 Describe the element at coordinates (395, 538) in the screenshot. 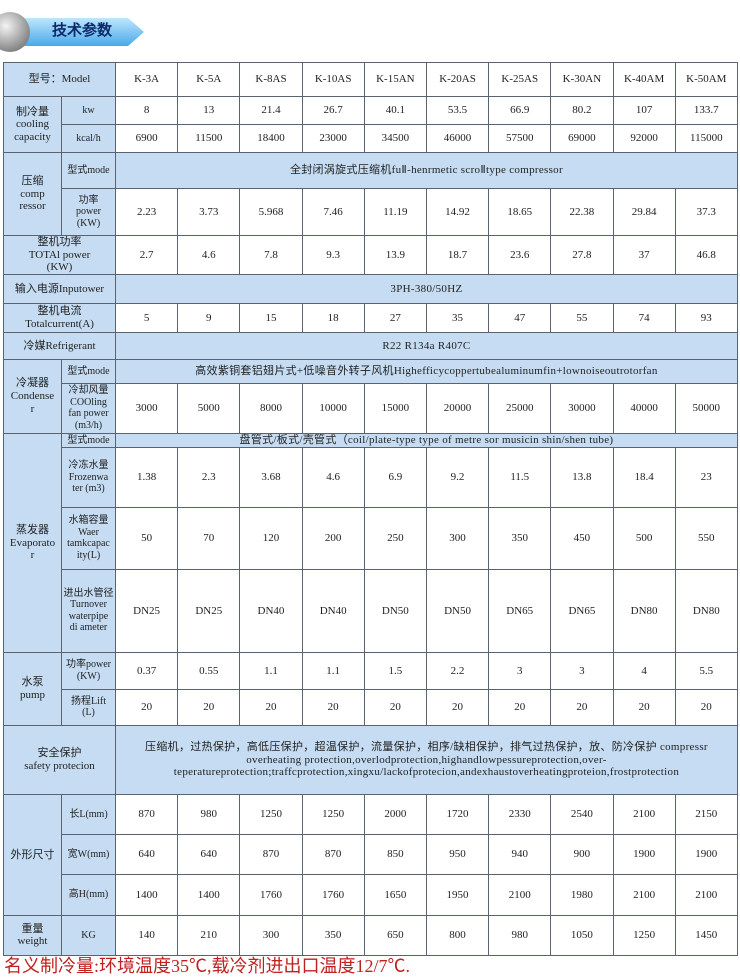

I see `value-cell: 250` at that location.